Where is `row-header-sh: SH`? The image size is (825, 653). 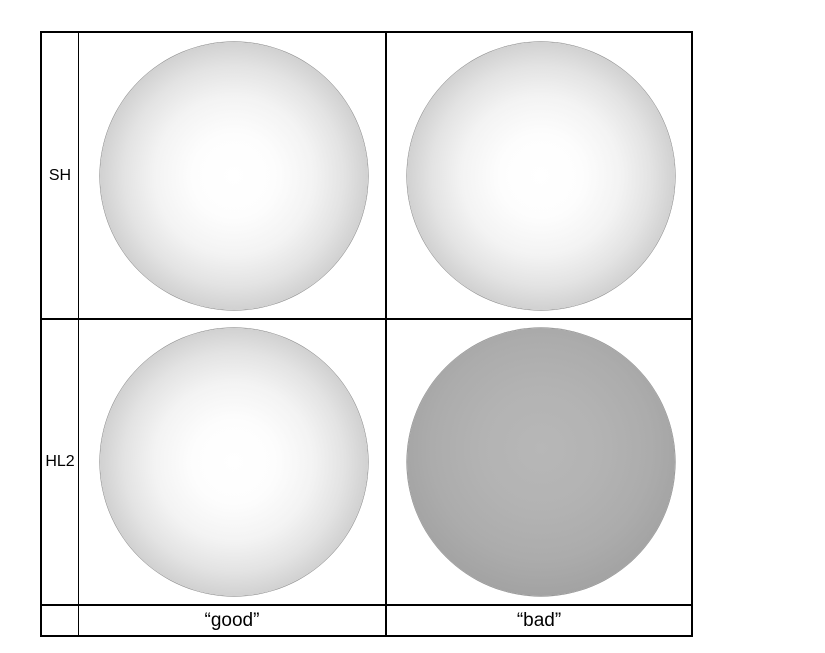 row-header-sh: SH is located at coordinates (60, 175).